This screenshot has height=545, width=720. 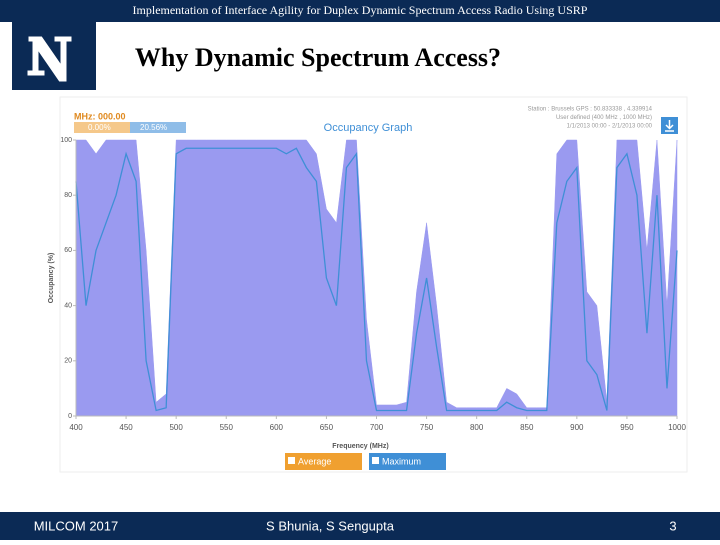 I want to click on y-tick-label: 0, so click(x=70, y=416).